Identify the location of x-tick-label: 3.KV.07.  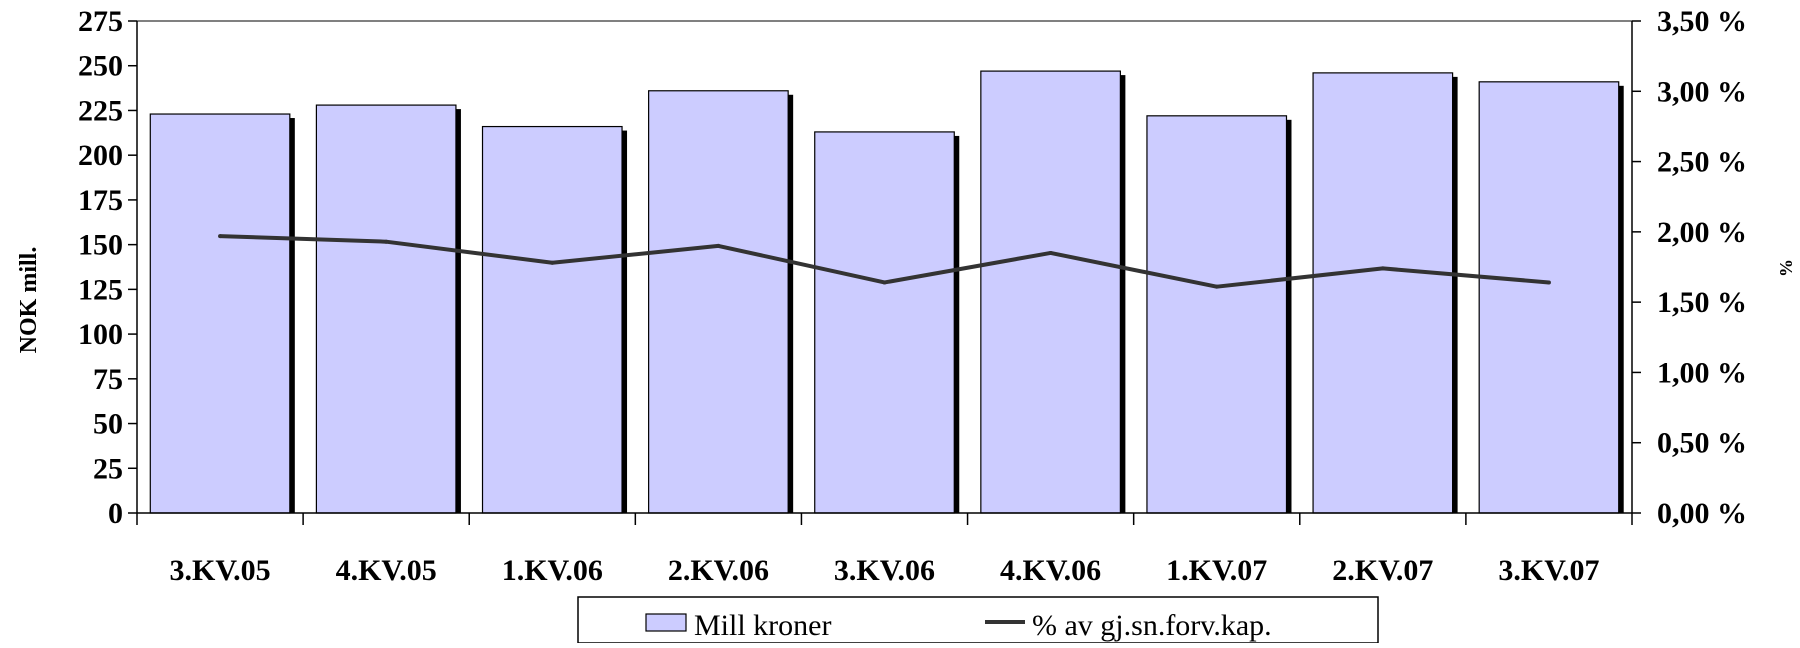
(1548, 570).